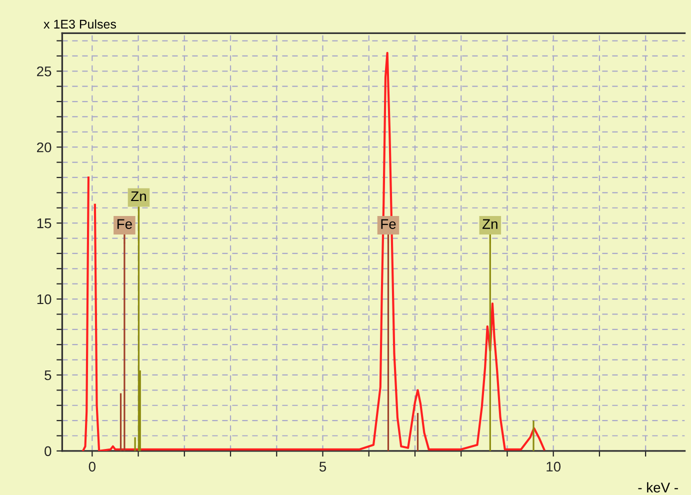 This screenshot has height=495, width=691. I want to click on x-tick-label: 5, so click(322, 467).